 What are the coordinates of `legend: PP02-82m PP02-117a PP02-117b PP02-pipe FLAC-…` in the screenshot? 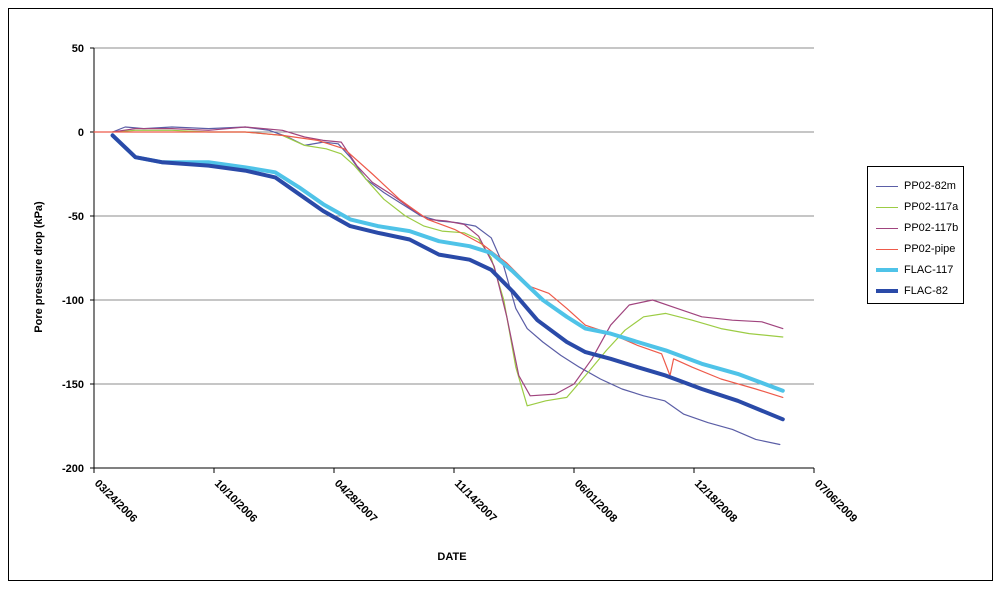 It's located at (915, 235).